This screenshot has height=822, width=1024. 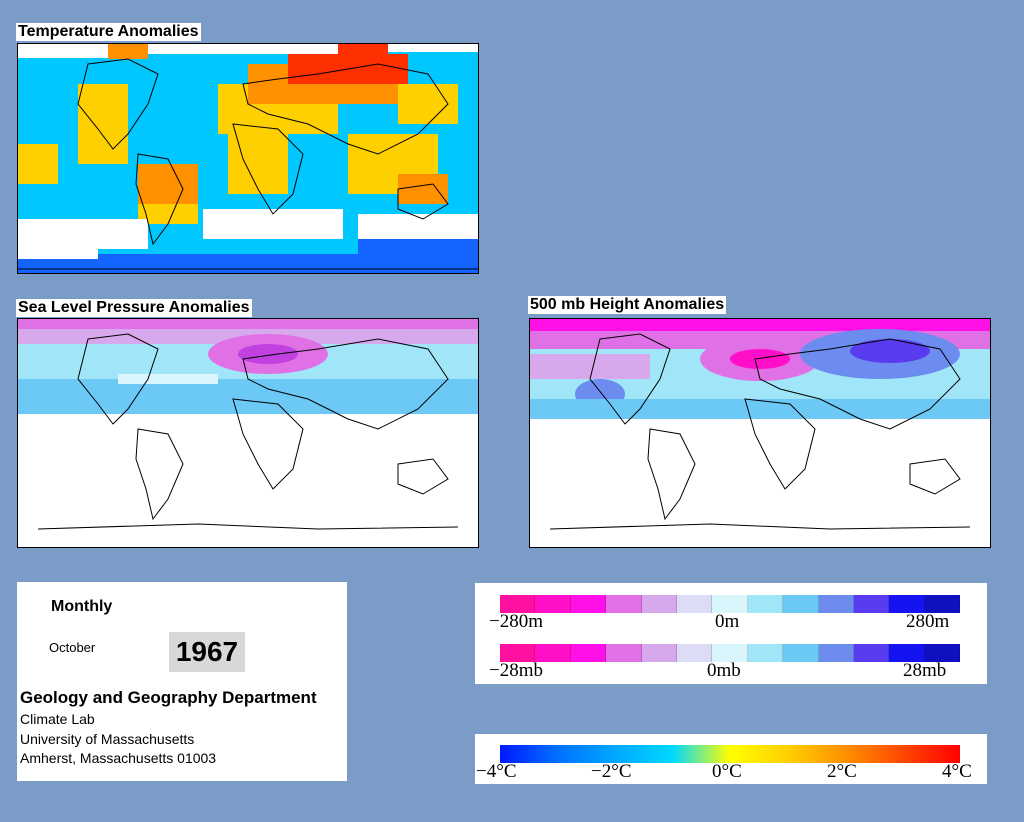 What do you see at coordinates (108, 32) in the screenshot?
I see `temperature-anomalies-title: Temperature Anomalies` at bounding box center [108, 32].